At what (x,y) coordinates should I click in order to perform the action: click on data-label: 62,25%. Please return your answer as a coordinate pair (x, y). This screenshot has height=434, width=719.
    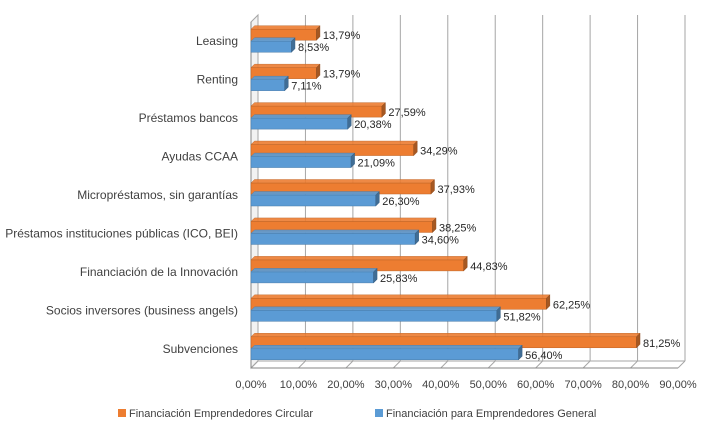
    Looking at the image, I should click on (572, 305).